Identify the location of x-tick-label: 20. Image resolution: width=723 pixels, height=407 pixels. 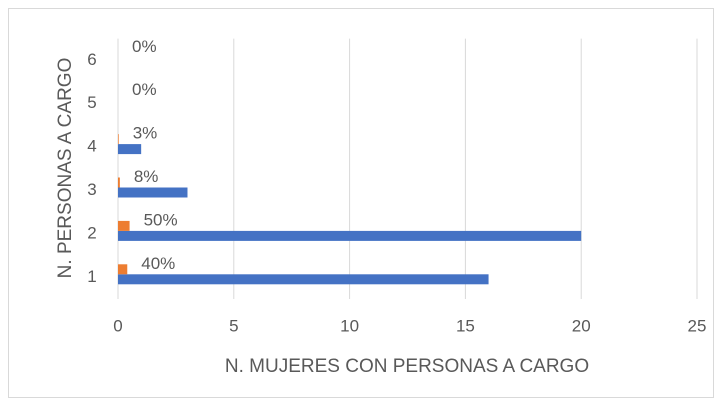
(581, 325).